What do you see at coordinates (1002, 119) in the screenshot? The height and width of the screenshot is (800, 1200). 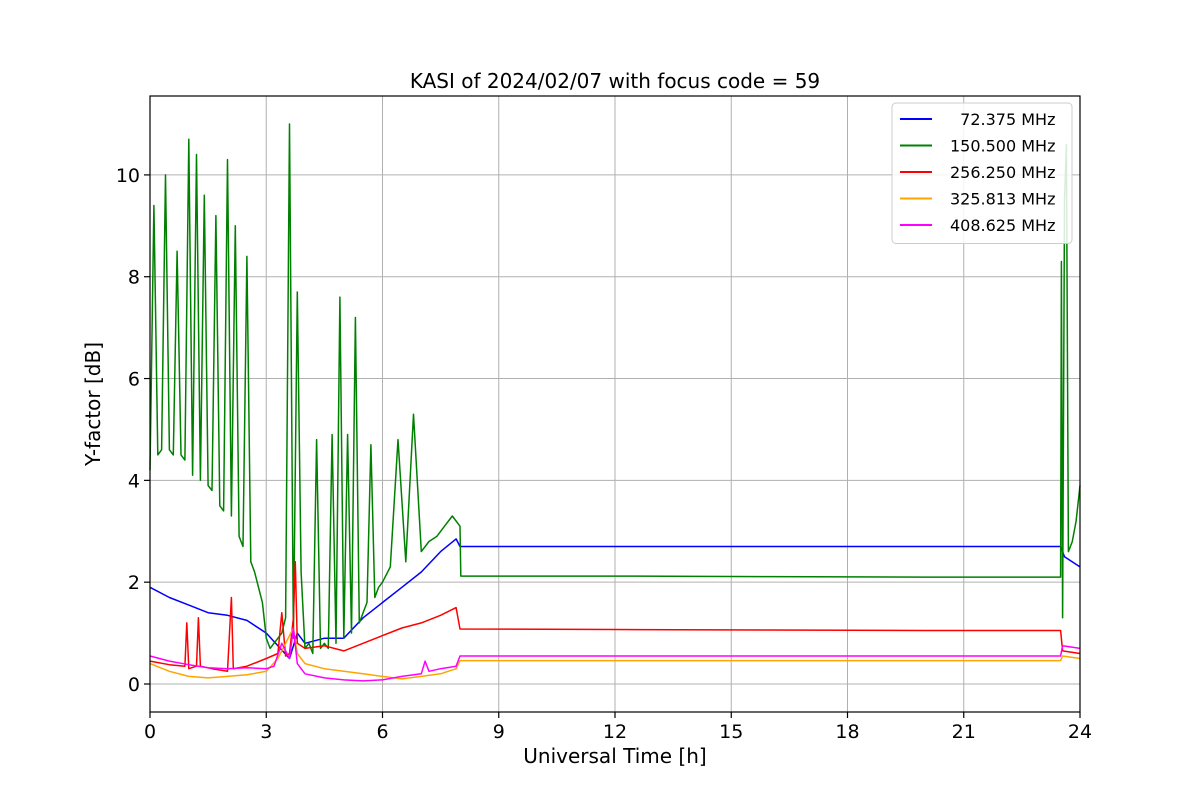 I see `legend-label-0: 72.375 MHz` at bounding box center [1002, 119].